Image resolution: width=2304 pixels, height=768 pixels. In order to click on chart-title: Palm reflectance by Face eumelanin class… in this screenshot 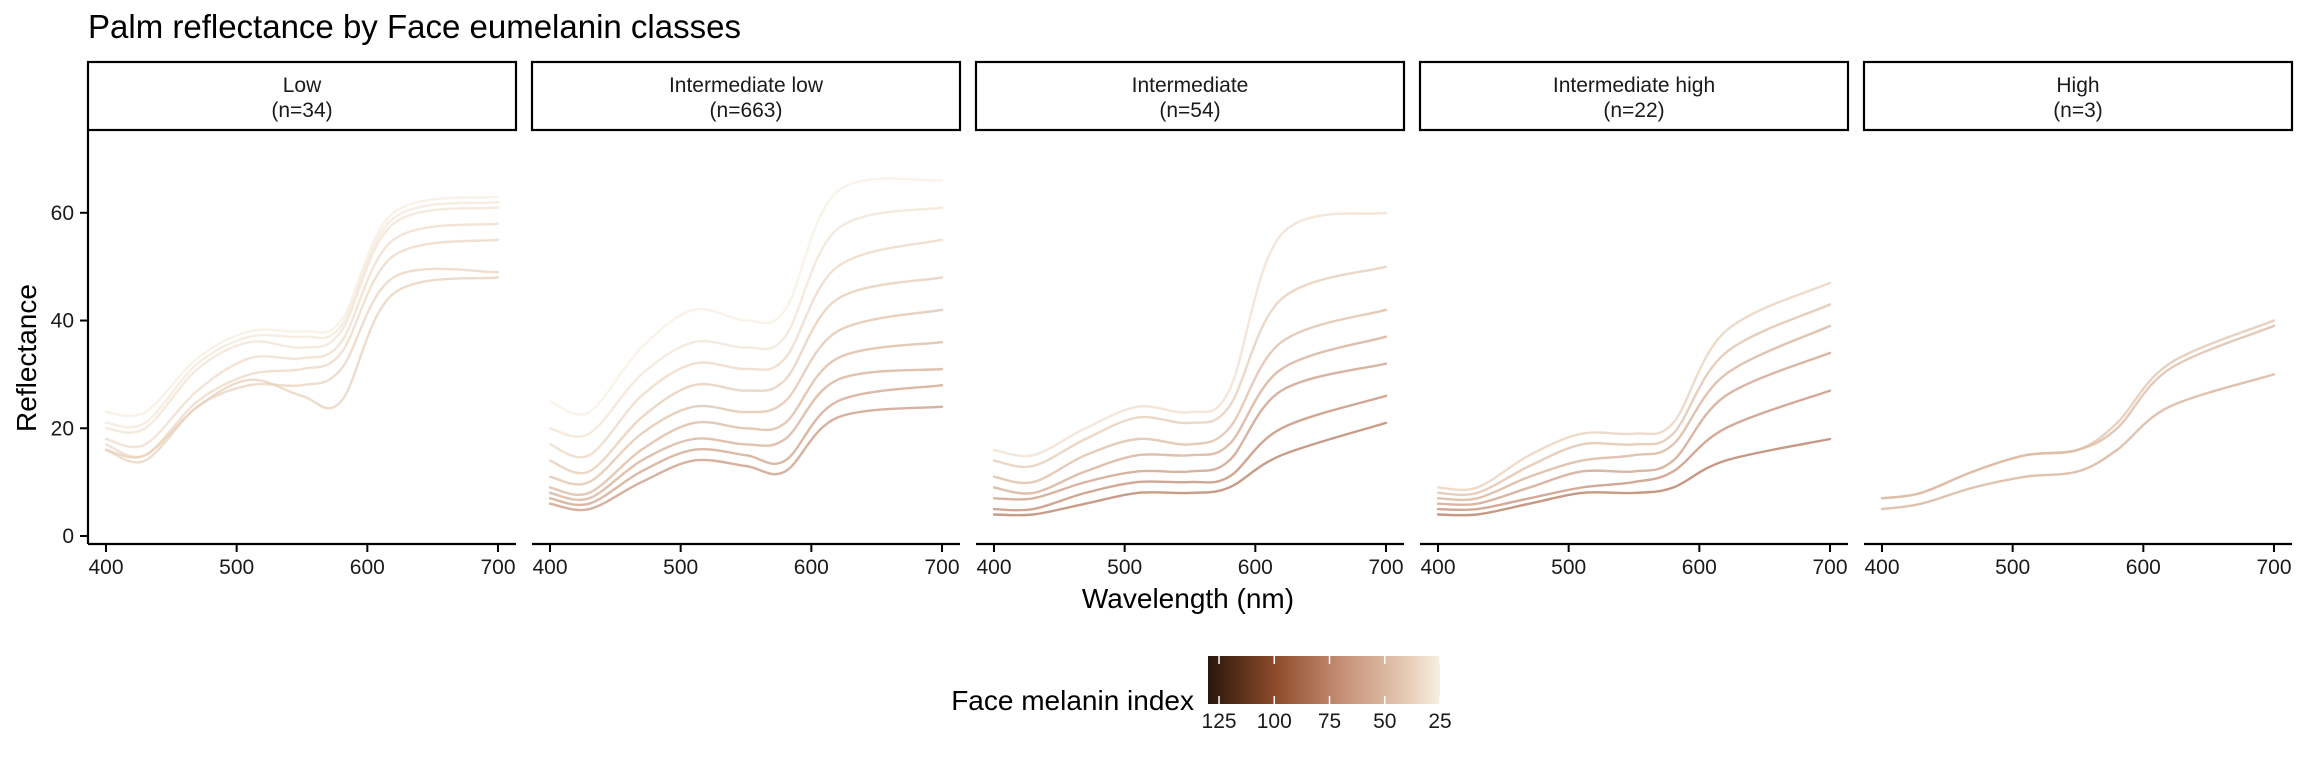, I will do `click(414, 26)`.